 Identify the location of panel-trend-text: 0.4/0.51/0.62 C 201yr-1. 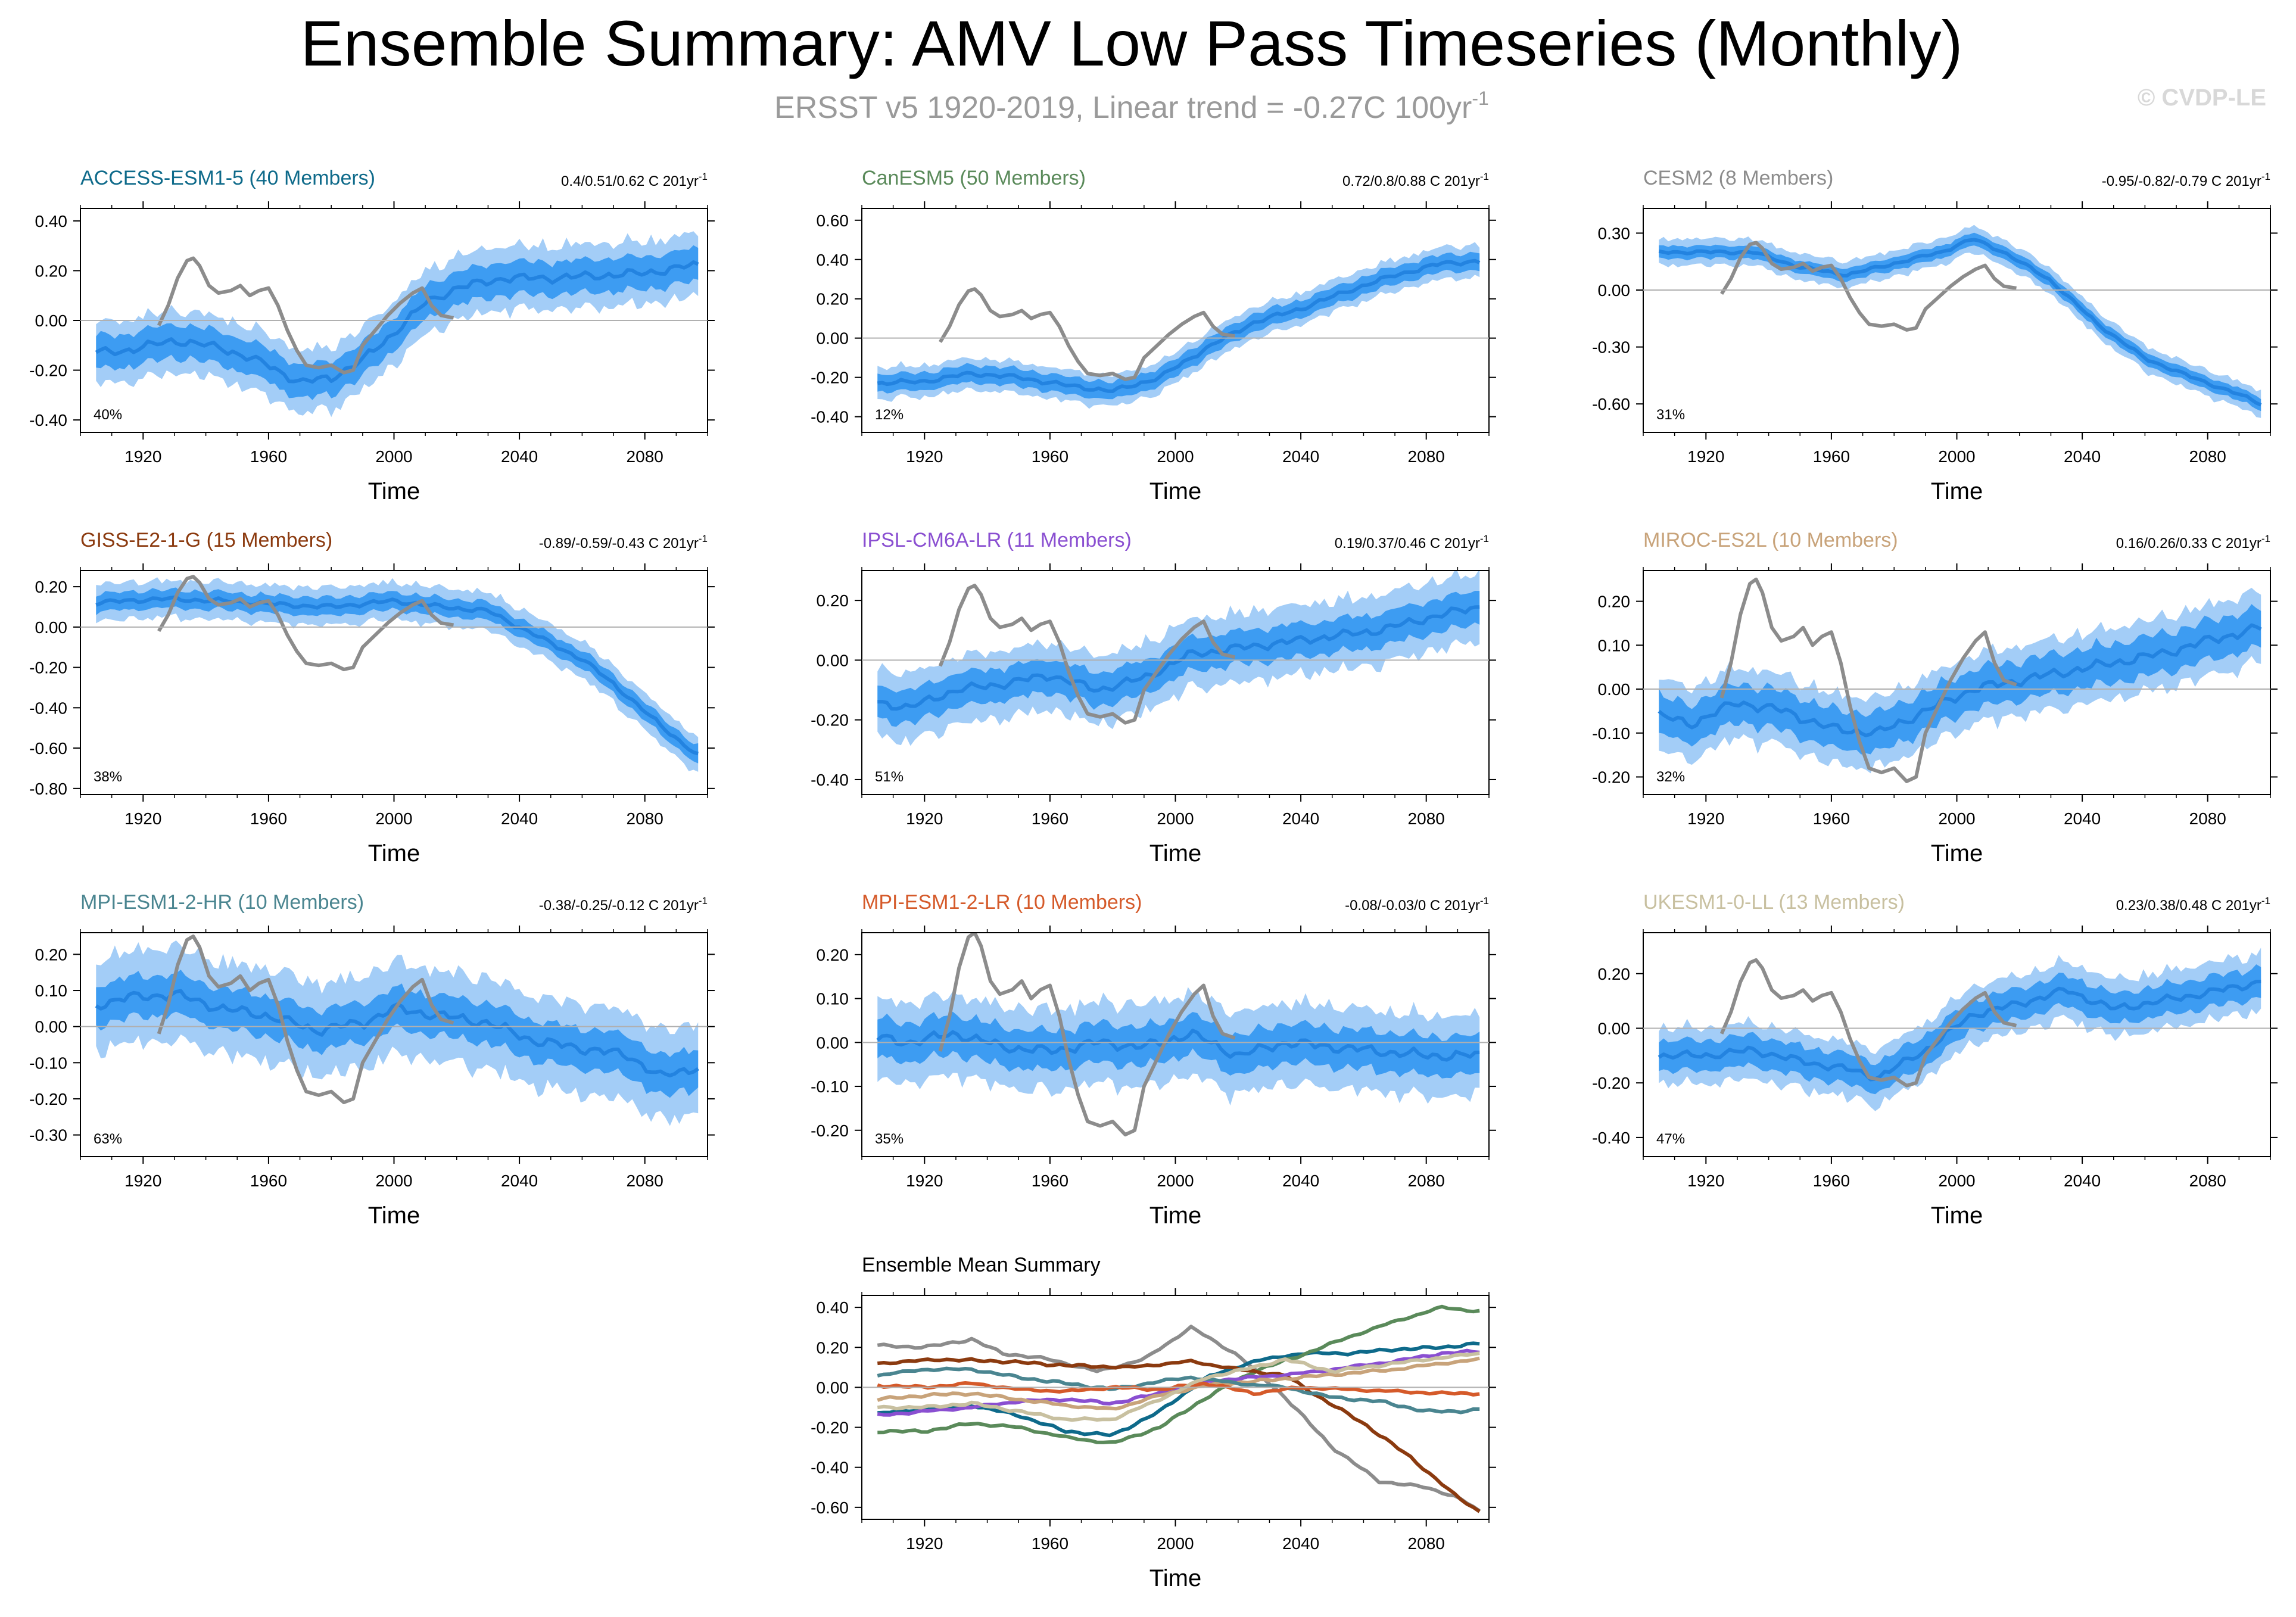
(634, 180).